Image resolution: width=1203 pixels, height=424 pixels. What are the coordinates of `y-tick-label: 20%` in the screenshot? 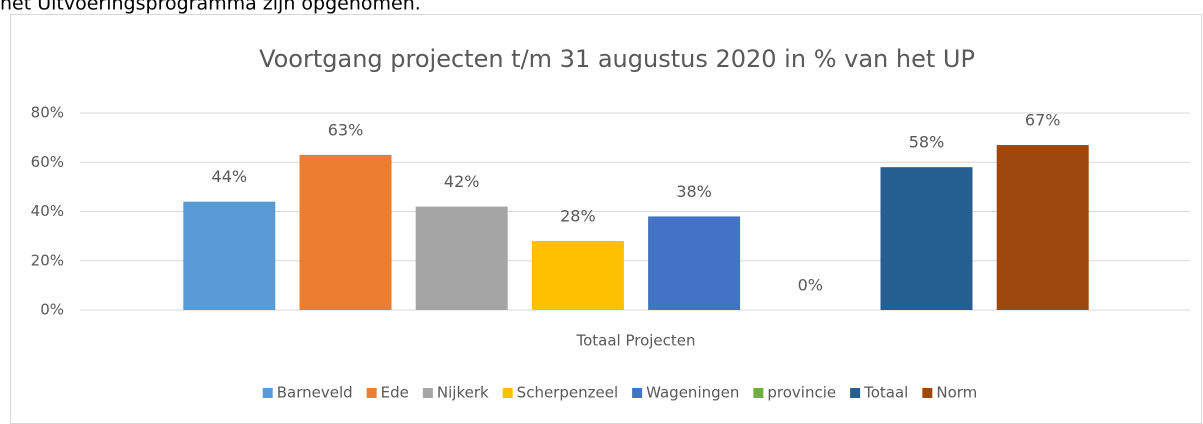 It's located at (47, 260).